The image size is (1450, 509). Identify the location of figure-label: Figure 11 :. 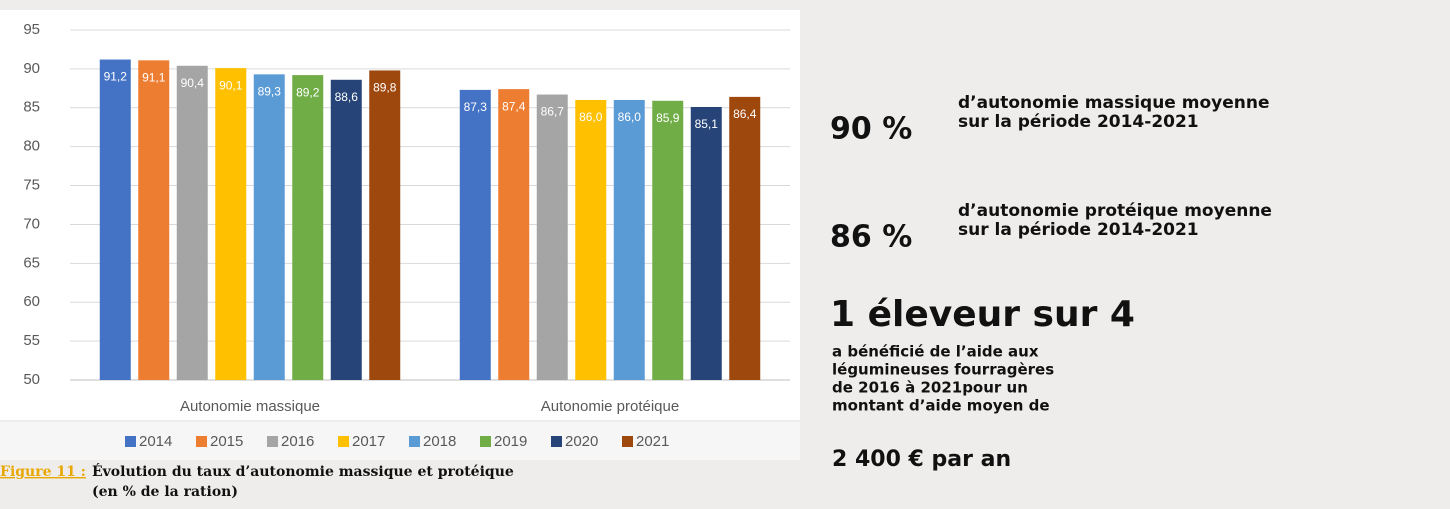
(43, 472).